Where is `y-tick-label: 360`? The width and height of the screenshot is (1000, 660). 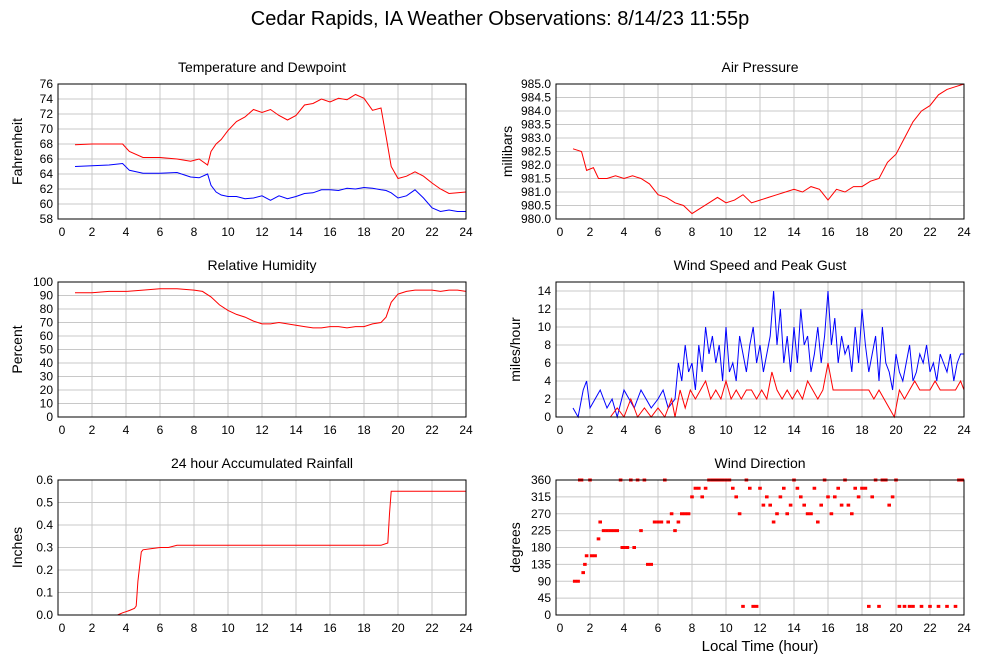
y-tick-label: 360 is located at coordinates (541, 480).